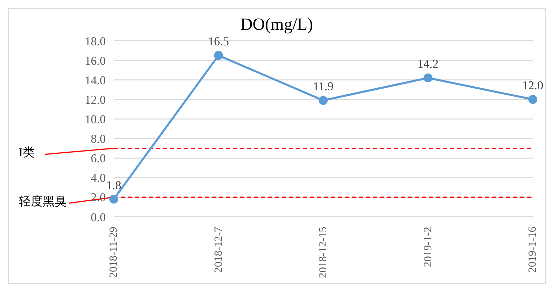  Describe the element at coordinates (533, 249) in the screenshot. I see `x-tick-label: 2019-1-16` at that location.